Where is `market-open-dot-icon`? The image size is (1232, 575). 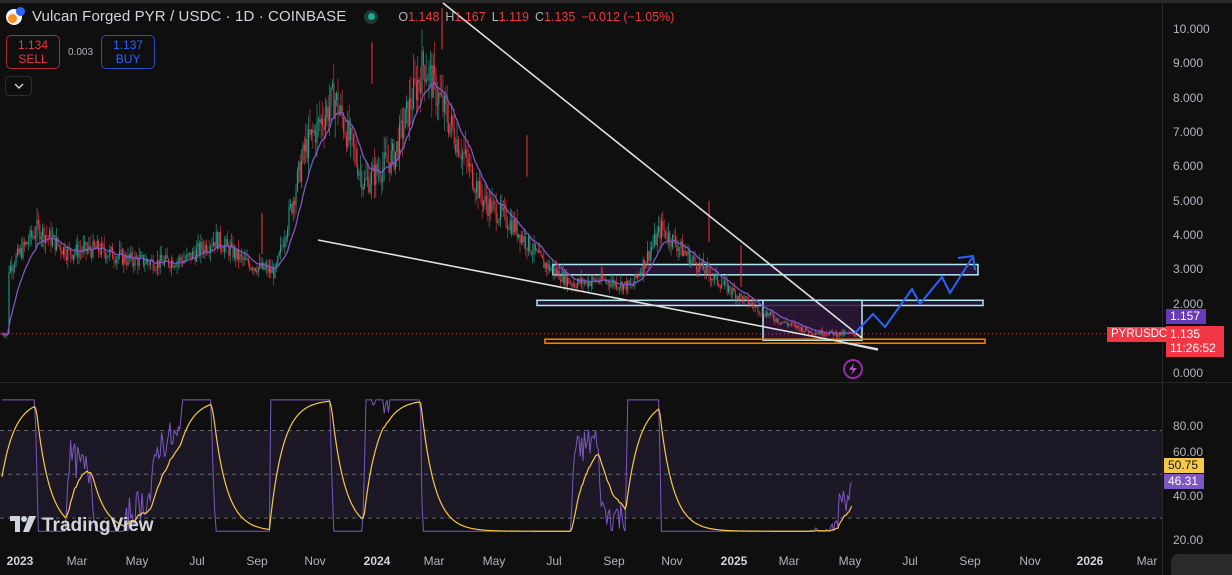
market-open-dot-icon is located at coordinates (371, 16).